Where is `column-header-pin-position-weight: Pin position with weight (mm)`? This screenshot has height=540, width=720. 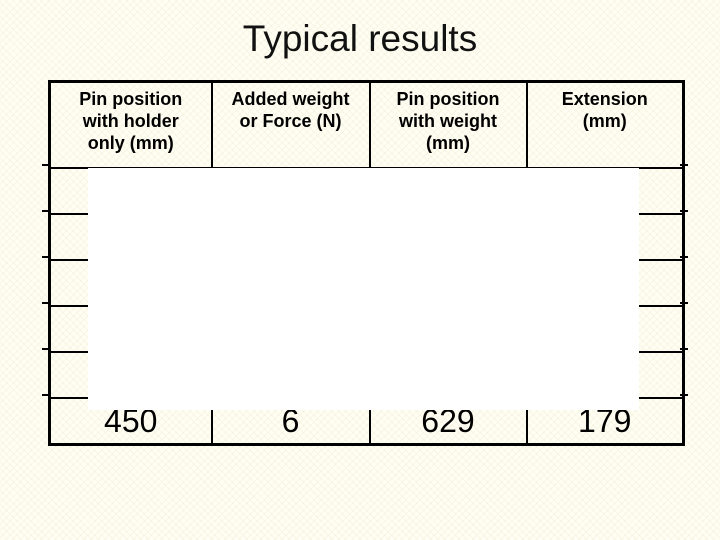
column-header-pin-position-weight: Pin position with weight (mm) is located at coordinates (448, 124).